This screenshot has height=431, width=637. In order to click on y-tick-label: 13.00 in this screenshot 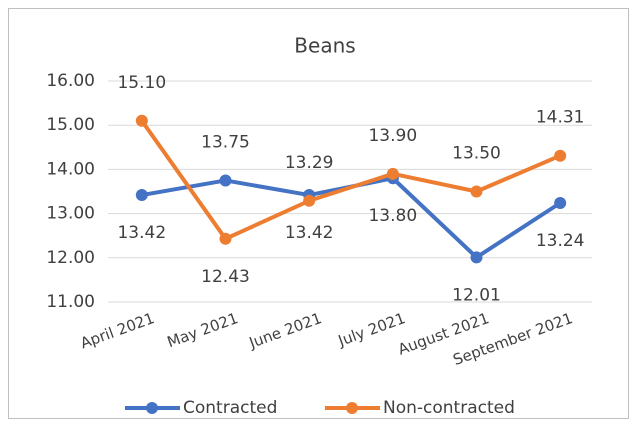, I will do `click(70, 214)`.